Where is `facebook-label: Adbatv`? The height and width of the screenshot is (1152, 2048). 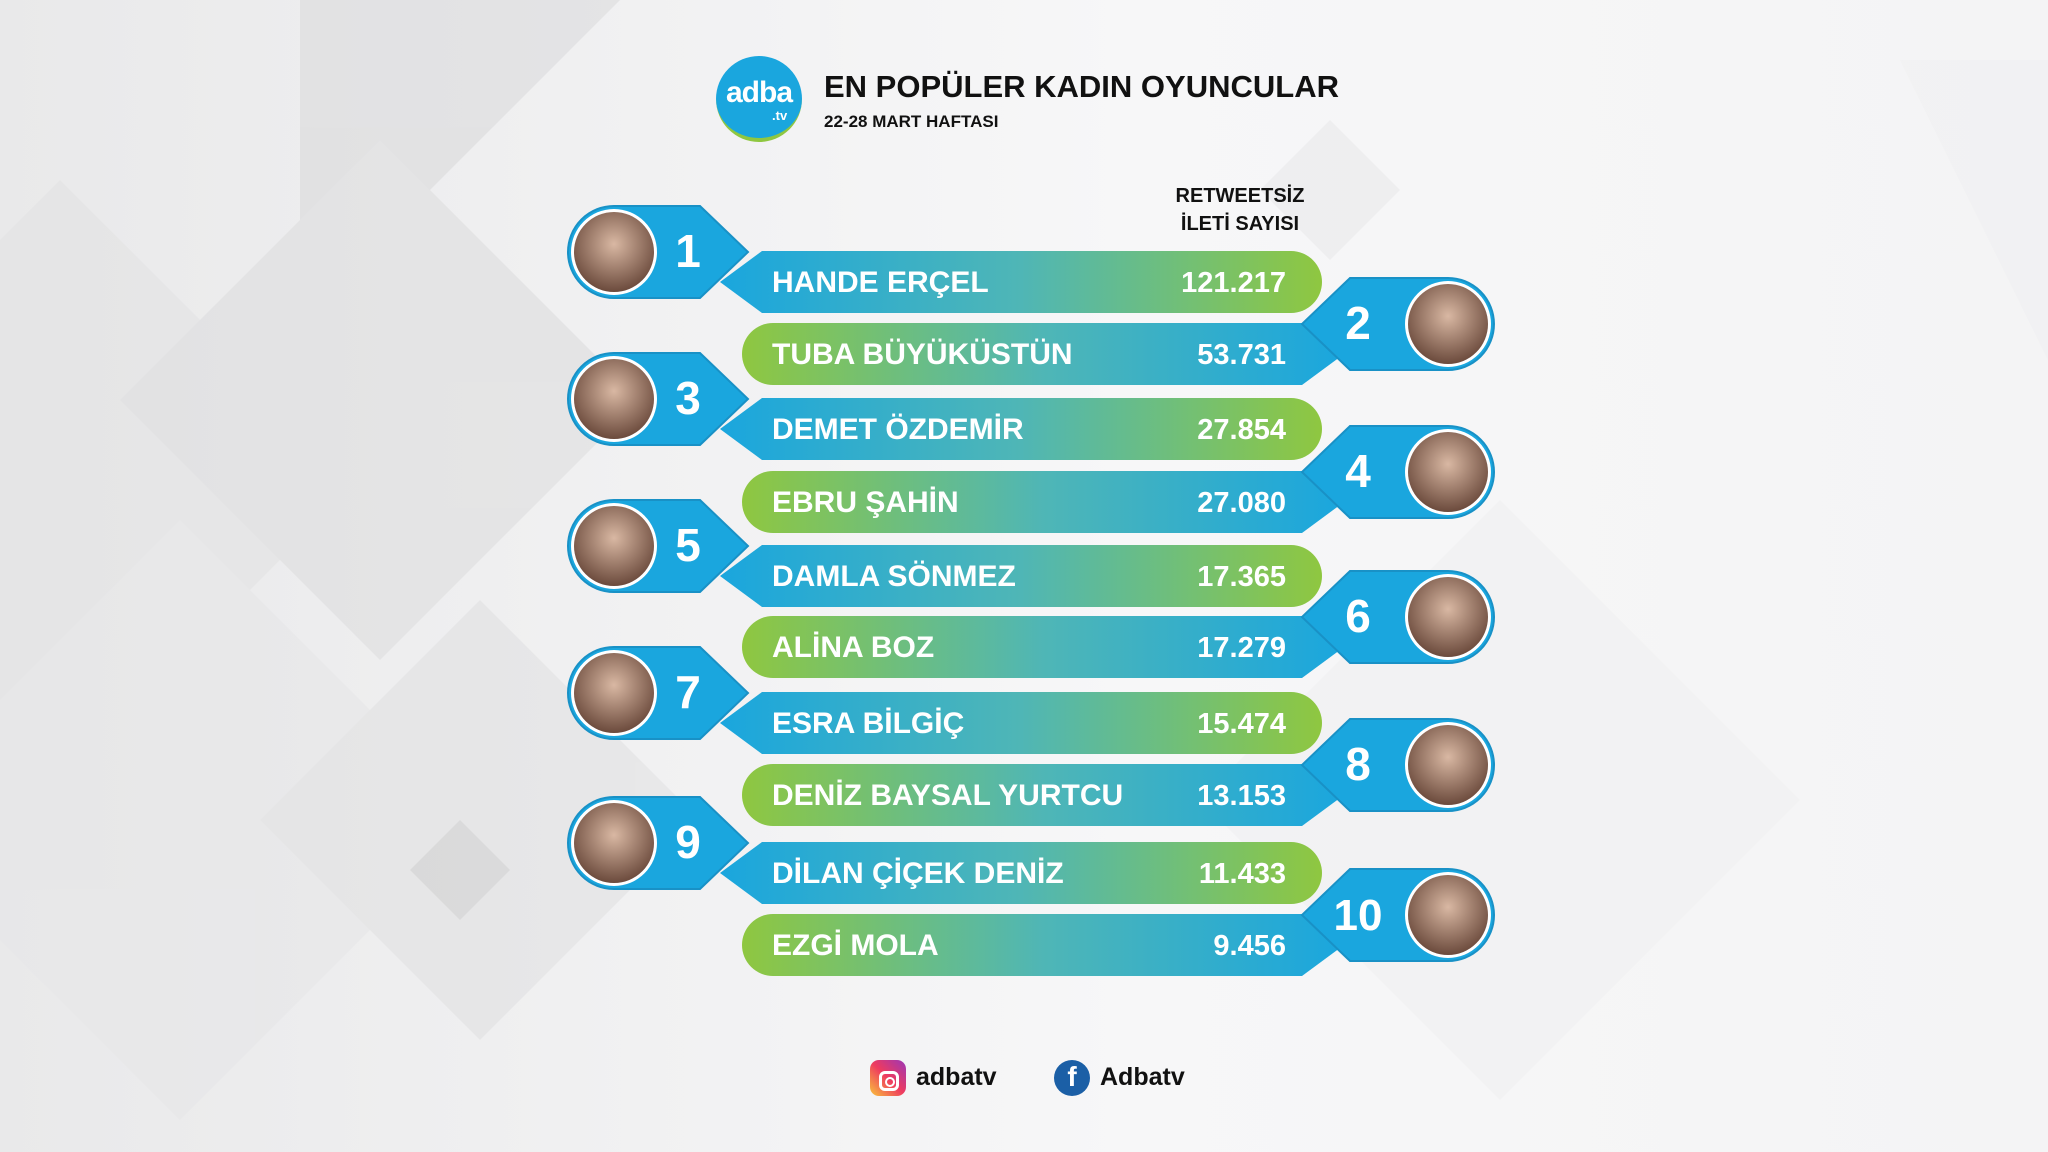
facebook-label: Adbatv is located at coordinates (1142, 1077).